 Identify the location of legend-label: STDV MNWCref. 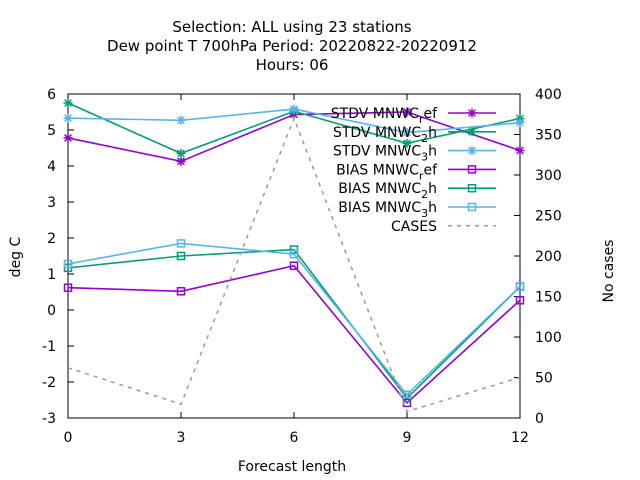
(384, 116).